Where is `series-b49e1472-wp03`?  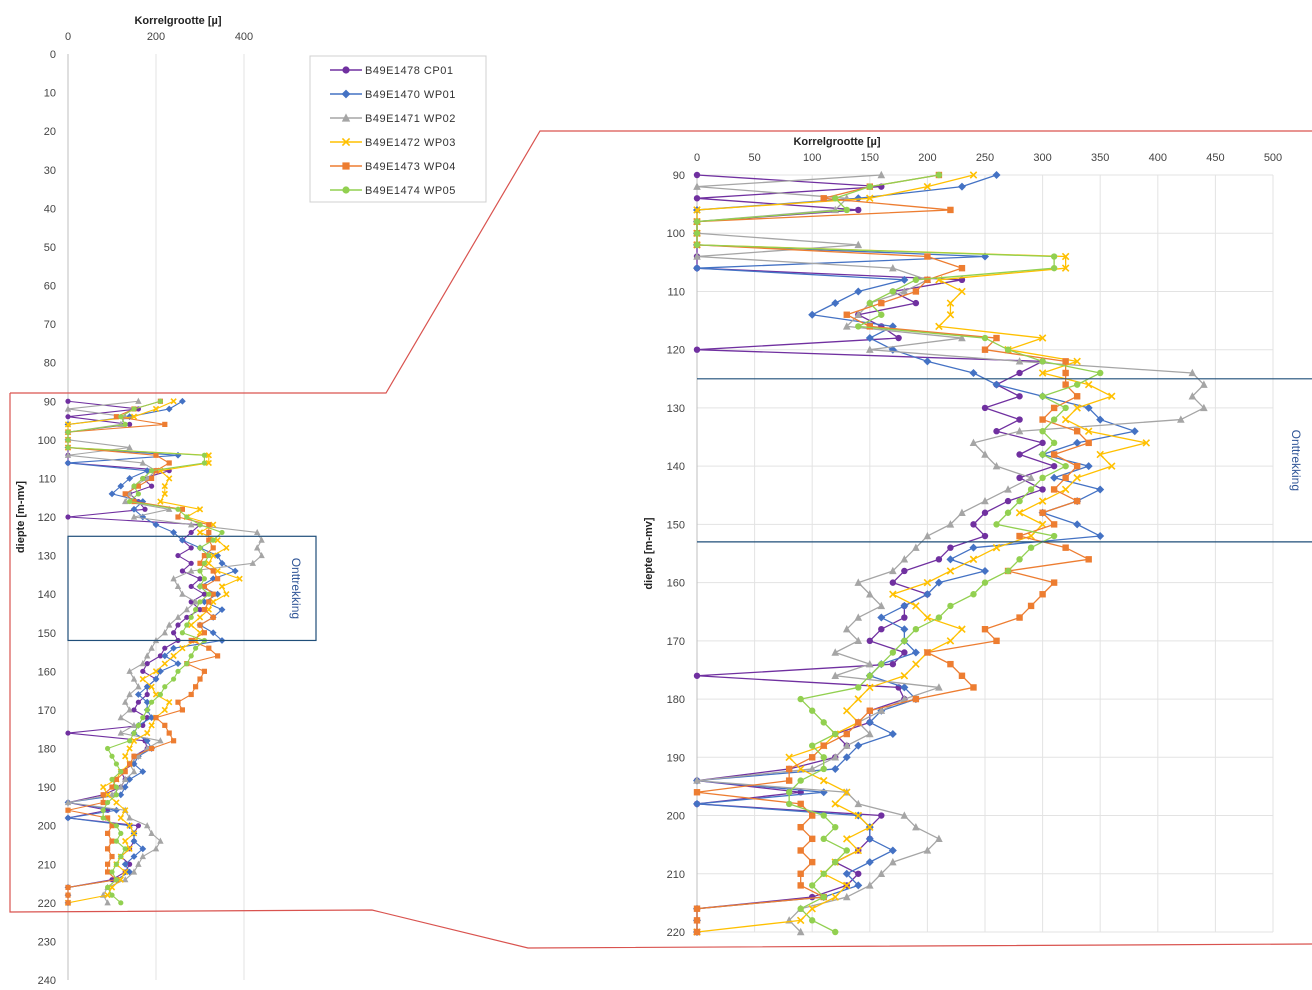 series-b49e1472-wp03 is located at coordinates (153, 652).